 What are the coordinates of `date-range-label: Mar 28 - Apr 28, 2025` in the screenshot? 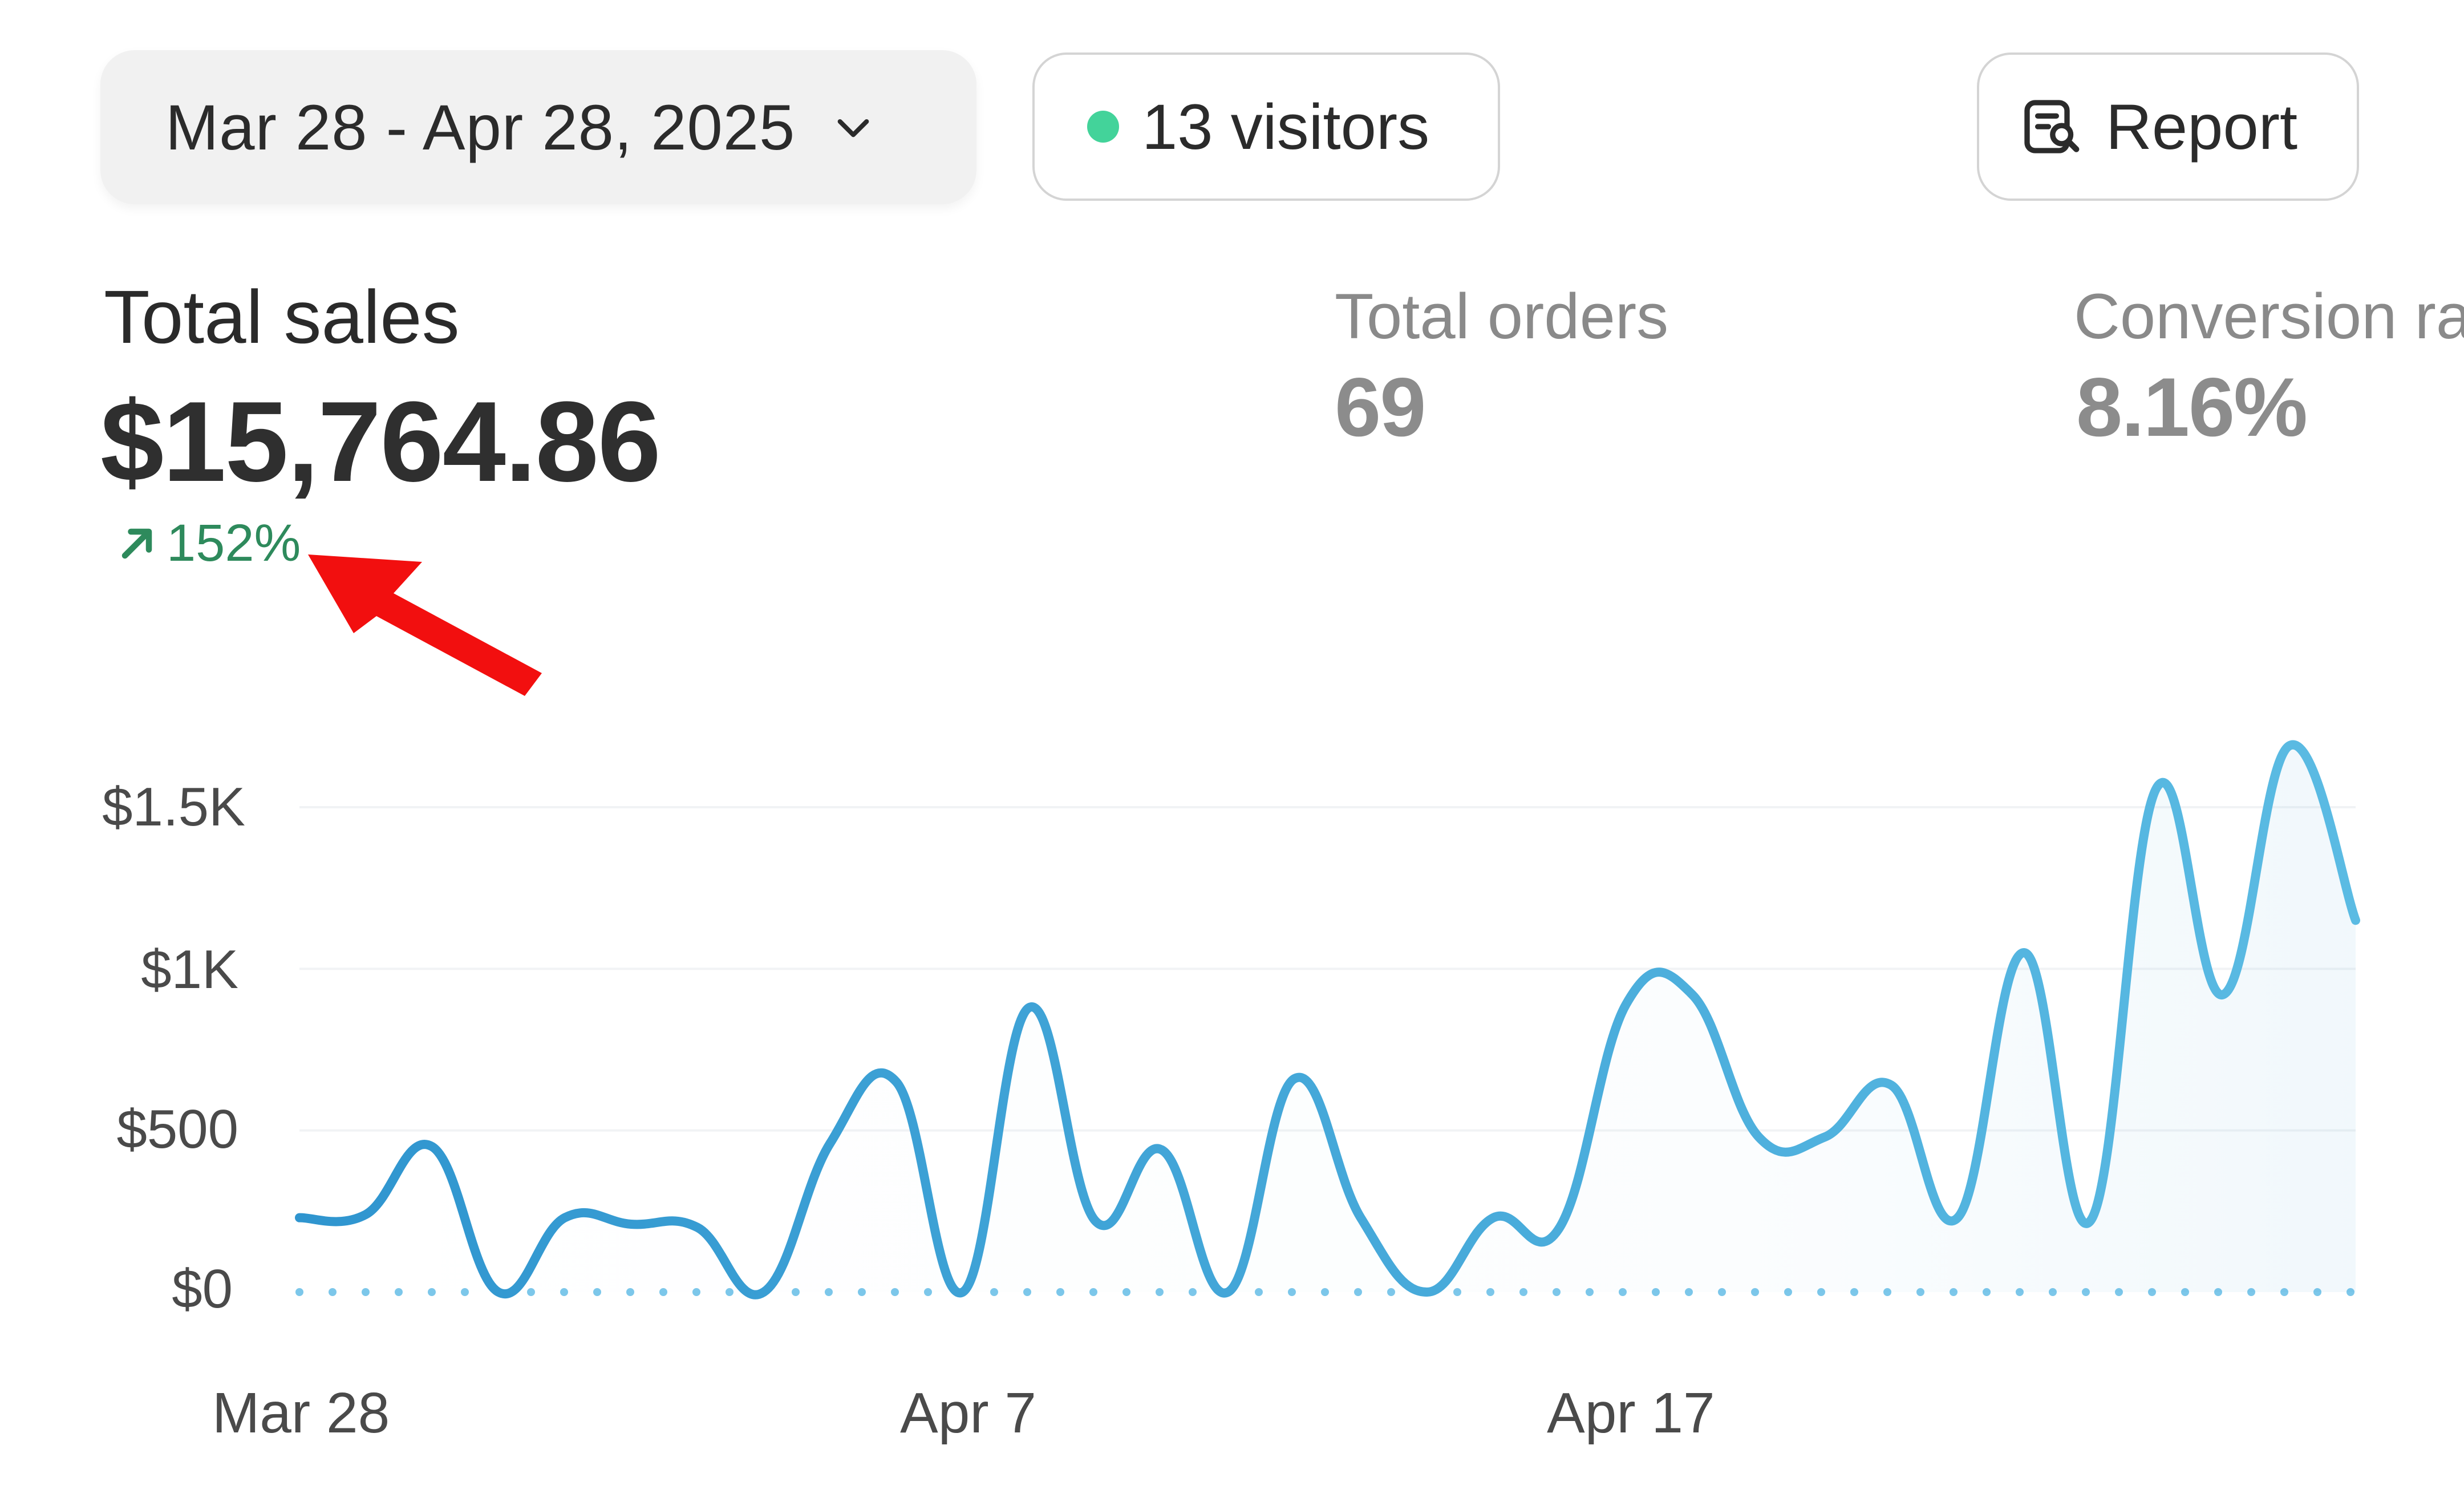 It's located at (481, 127).